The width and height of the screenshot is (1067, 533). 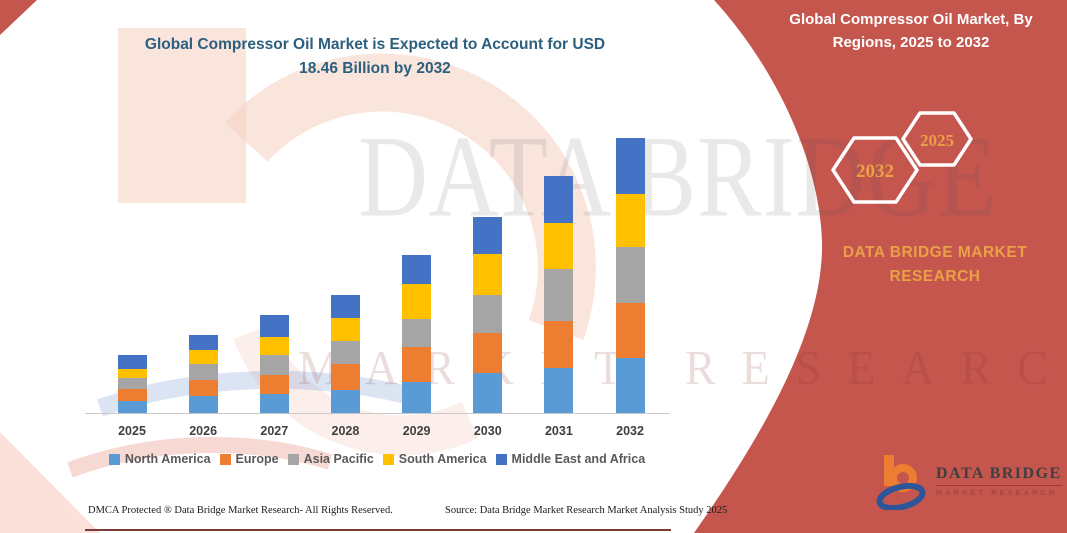 I want to click on bar-segment-2026-middle-east-and-africa, so click(x=203, y=343).